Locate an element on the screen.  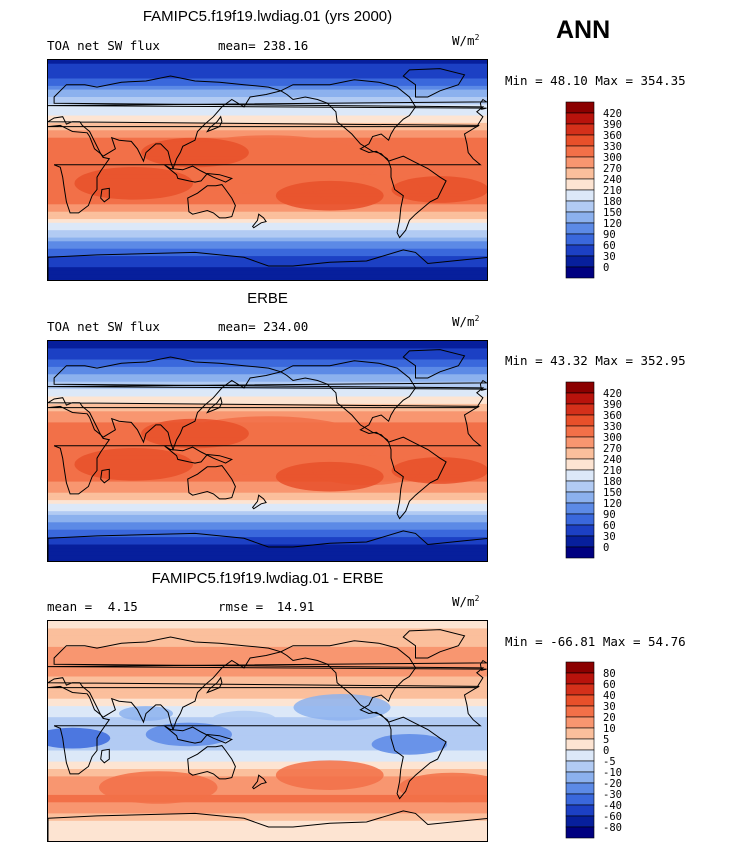
continent-outline-europe-asia is located at coordinates (266, 123).